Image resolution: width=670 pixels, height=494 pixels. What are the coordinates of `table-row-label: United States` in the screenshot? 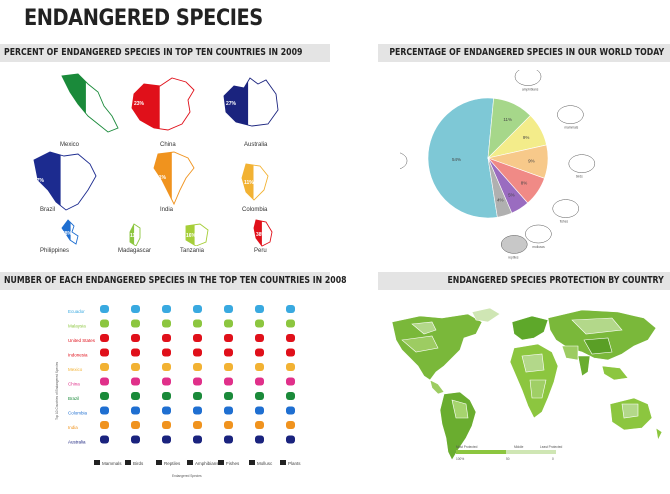 It's located at (82, 340).